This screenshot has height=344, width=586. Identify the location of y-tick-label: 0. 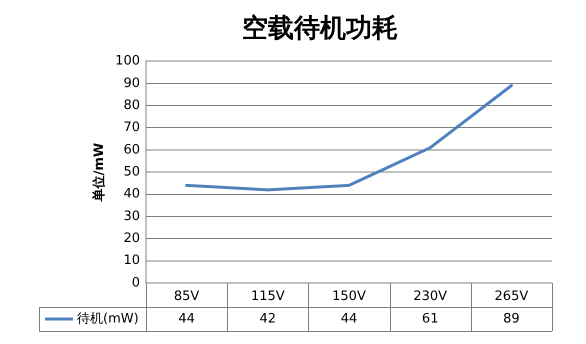
(136, 282).